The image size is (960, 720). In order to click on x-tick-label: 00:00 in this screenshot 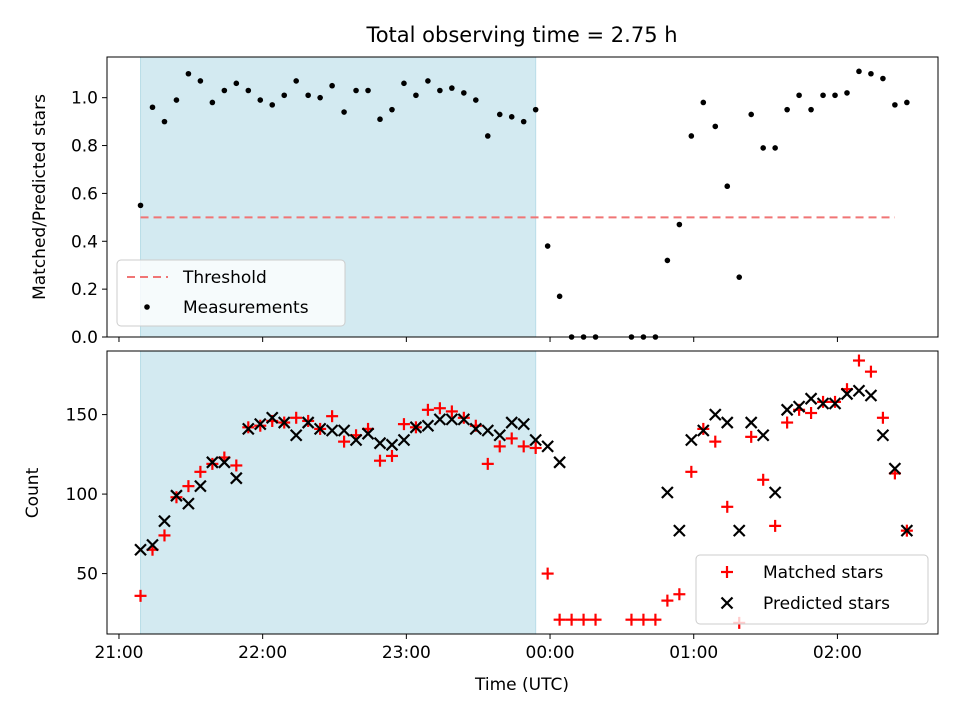, I will do `click(550, 653)`.